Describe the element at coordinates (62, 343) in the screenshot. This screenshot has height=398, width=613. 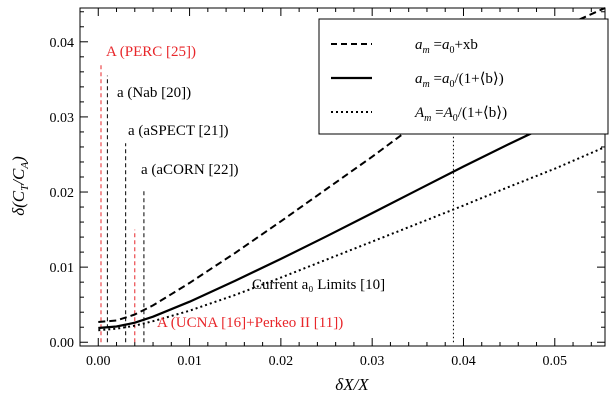
I see `y-tick-label: 0.00` at that location.